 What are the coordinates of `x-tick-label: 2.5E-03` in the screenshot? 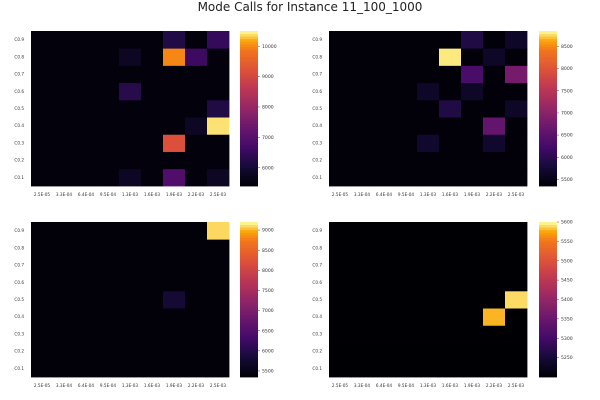 It's located at (218, 194).